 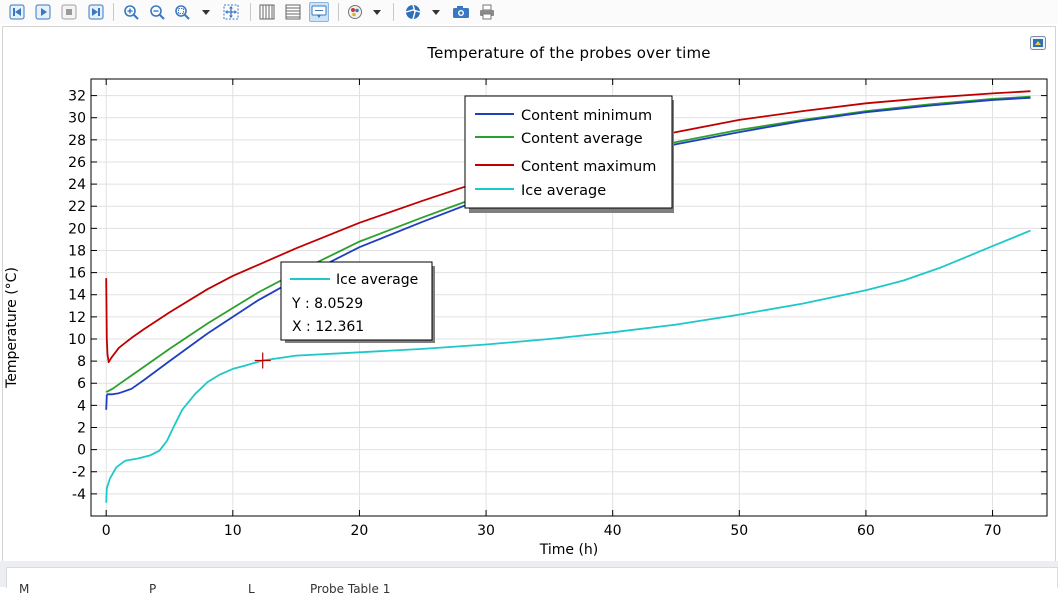 What do you see at coordinates (81, 428) in the screenshot?
I see `y-tick-label: 2` at bounding box center [81, 428].